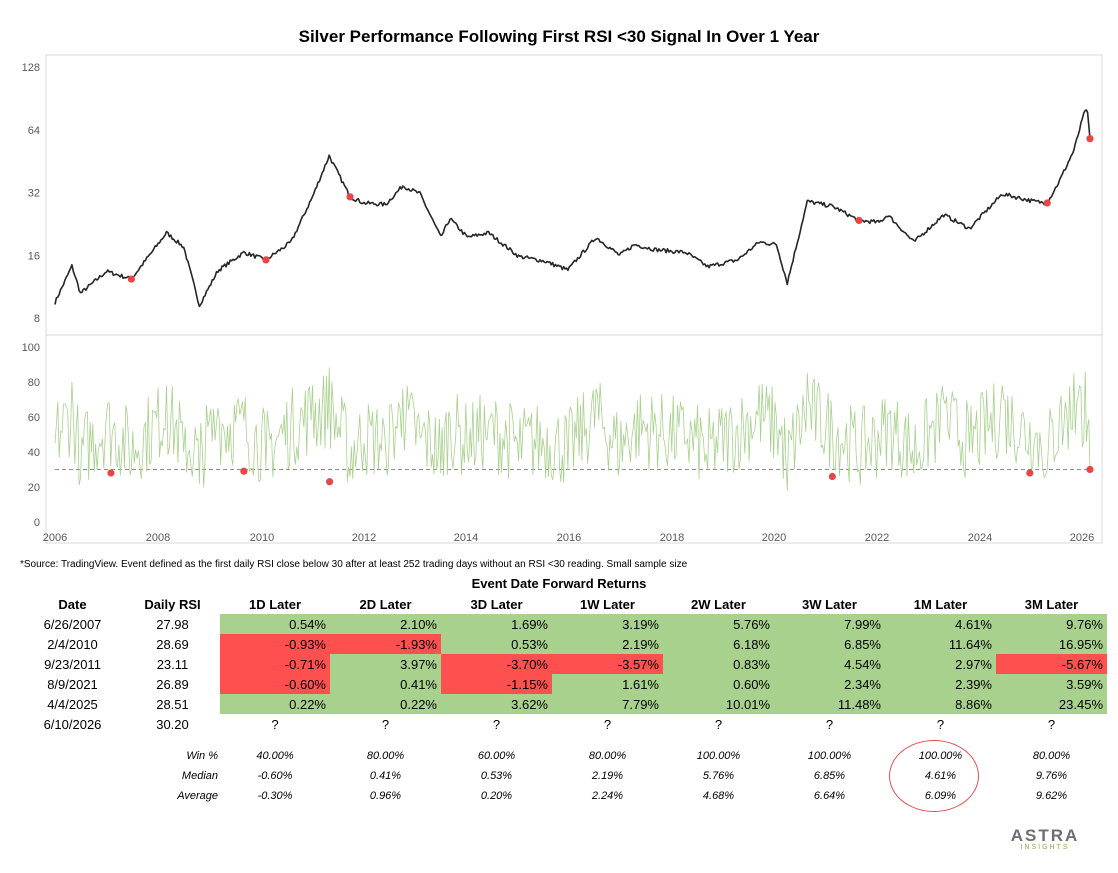 The image size is (1118, 873). Describe the element at coordinates (829, 704) in the screenshot. I see `return-cell: 11.48%` at that location.